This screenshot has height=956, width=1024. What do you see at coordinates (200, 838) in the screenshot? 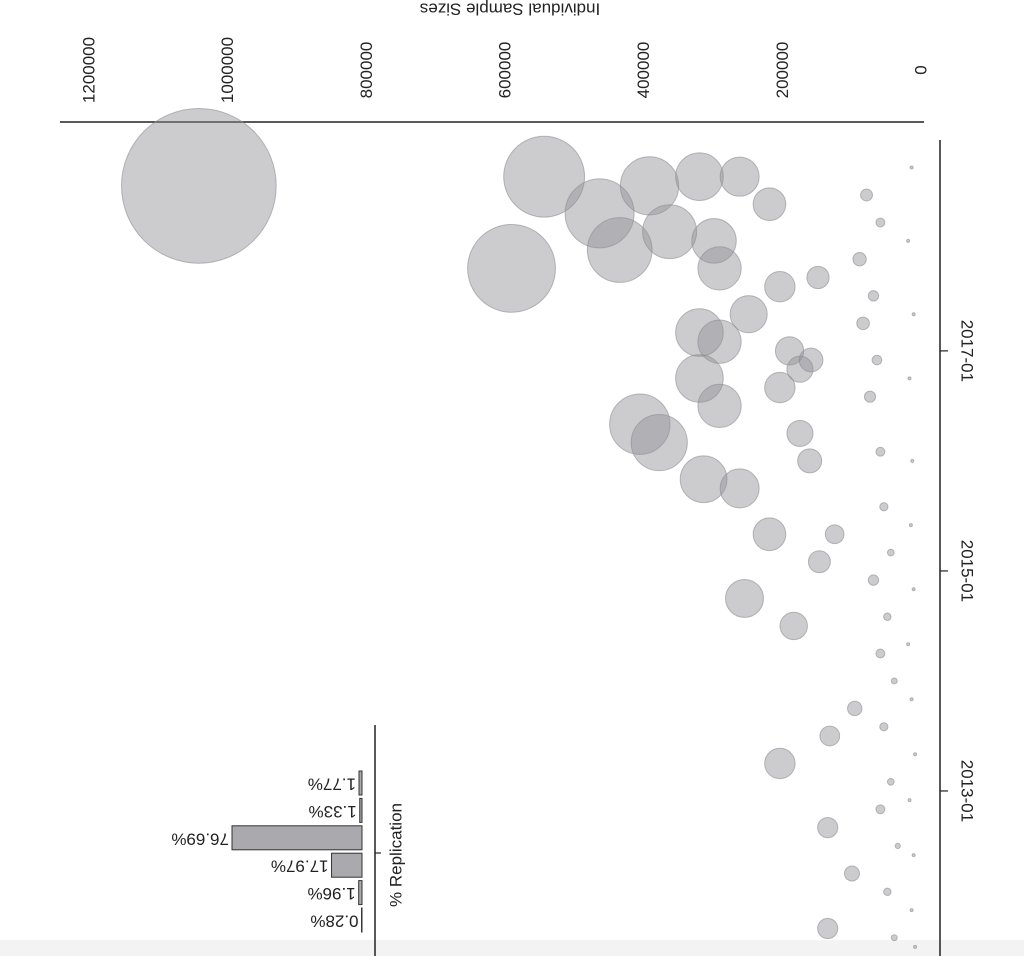
I see `value-label: 76.69%` at bounding box center [200, 838].